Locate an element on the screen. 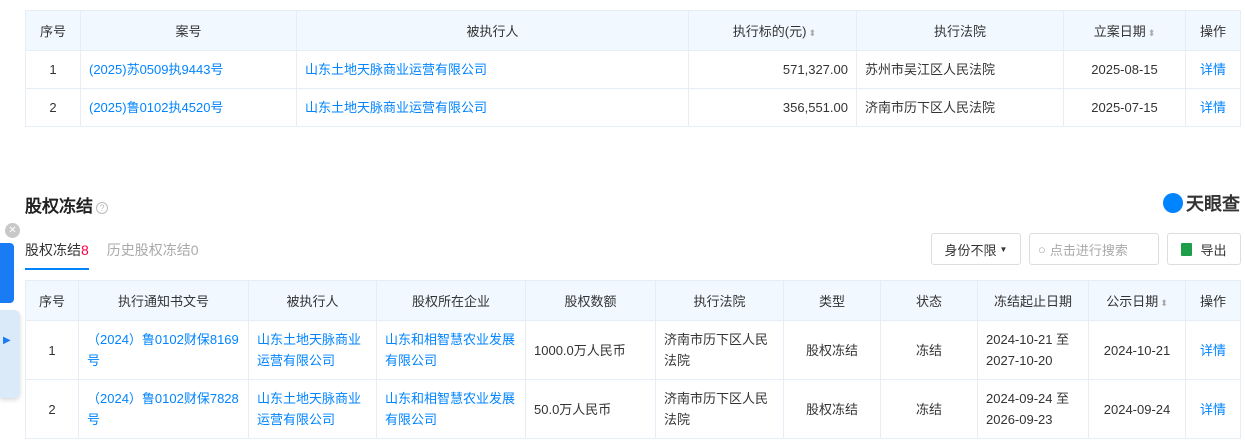 Image resolution: width=1245 pixels, height=441 pixels. close-icon: ✕ is located at coordinates (12, 230).